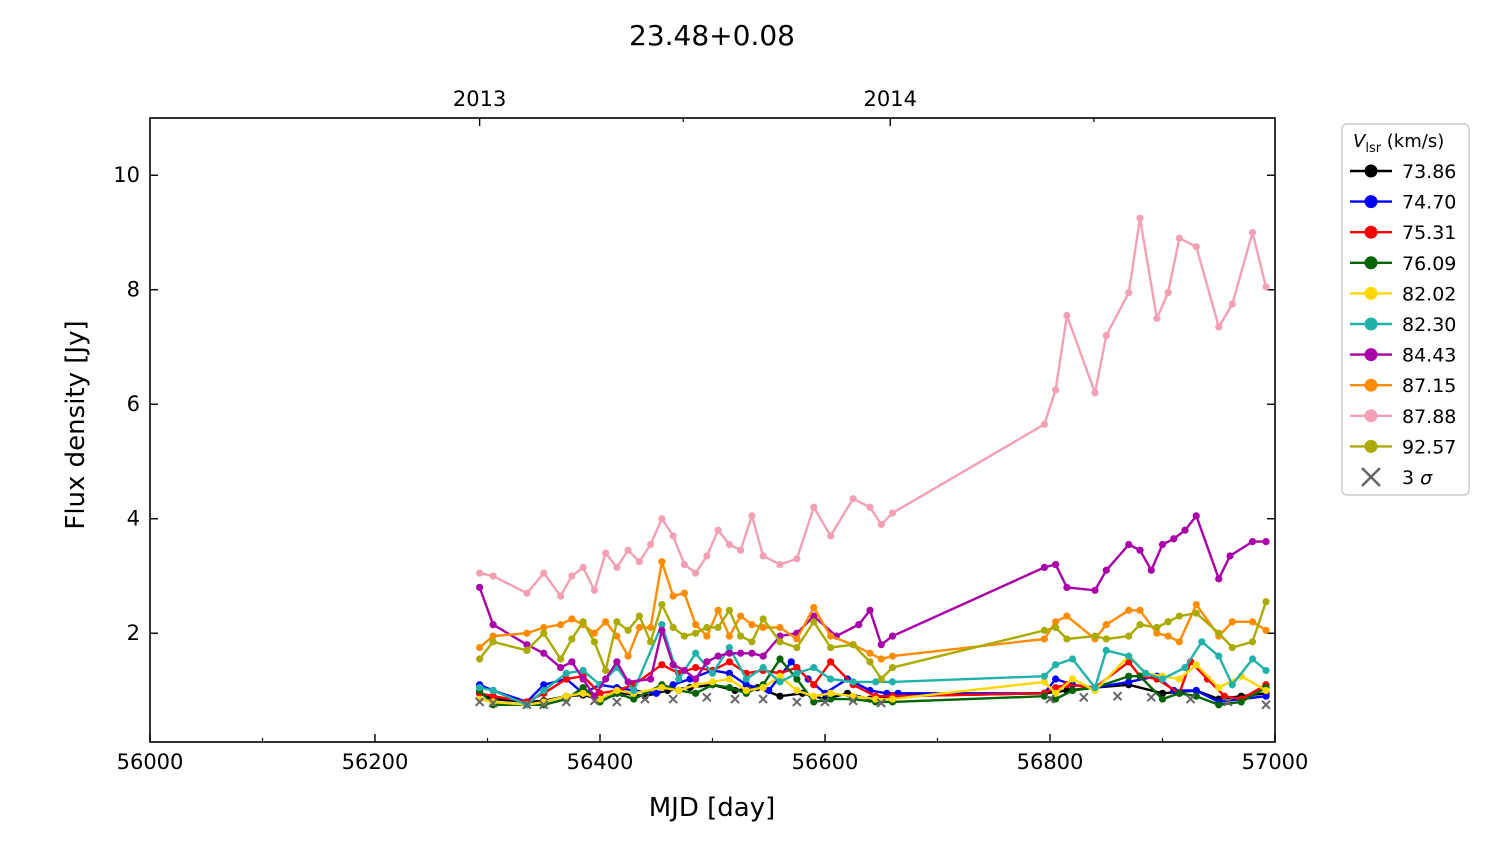 The width and height of the screenshot is (1500, 844). I want to click on y-tick-label: 10, so click(126, 175).